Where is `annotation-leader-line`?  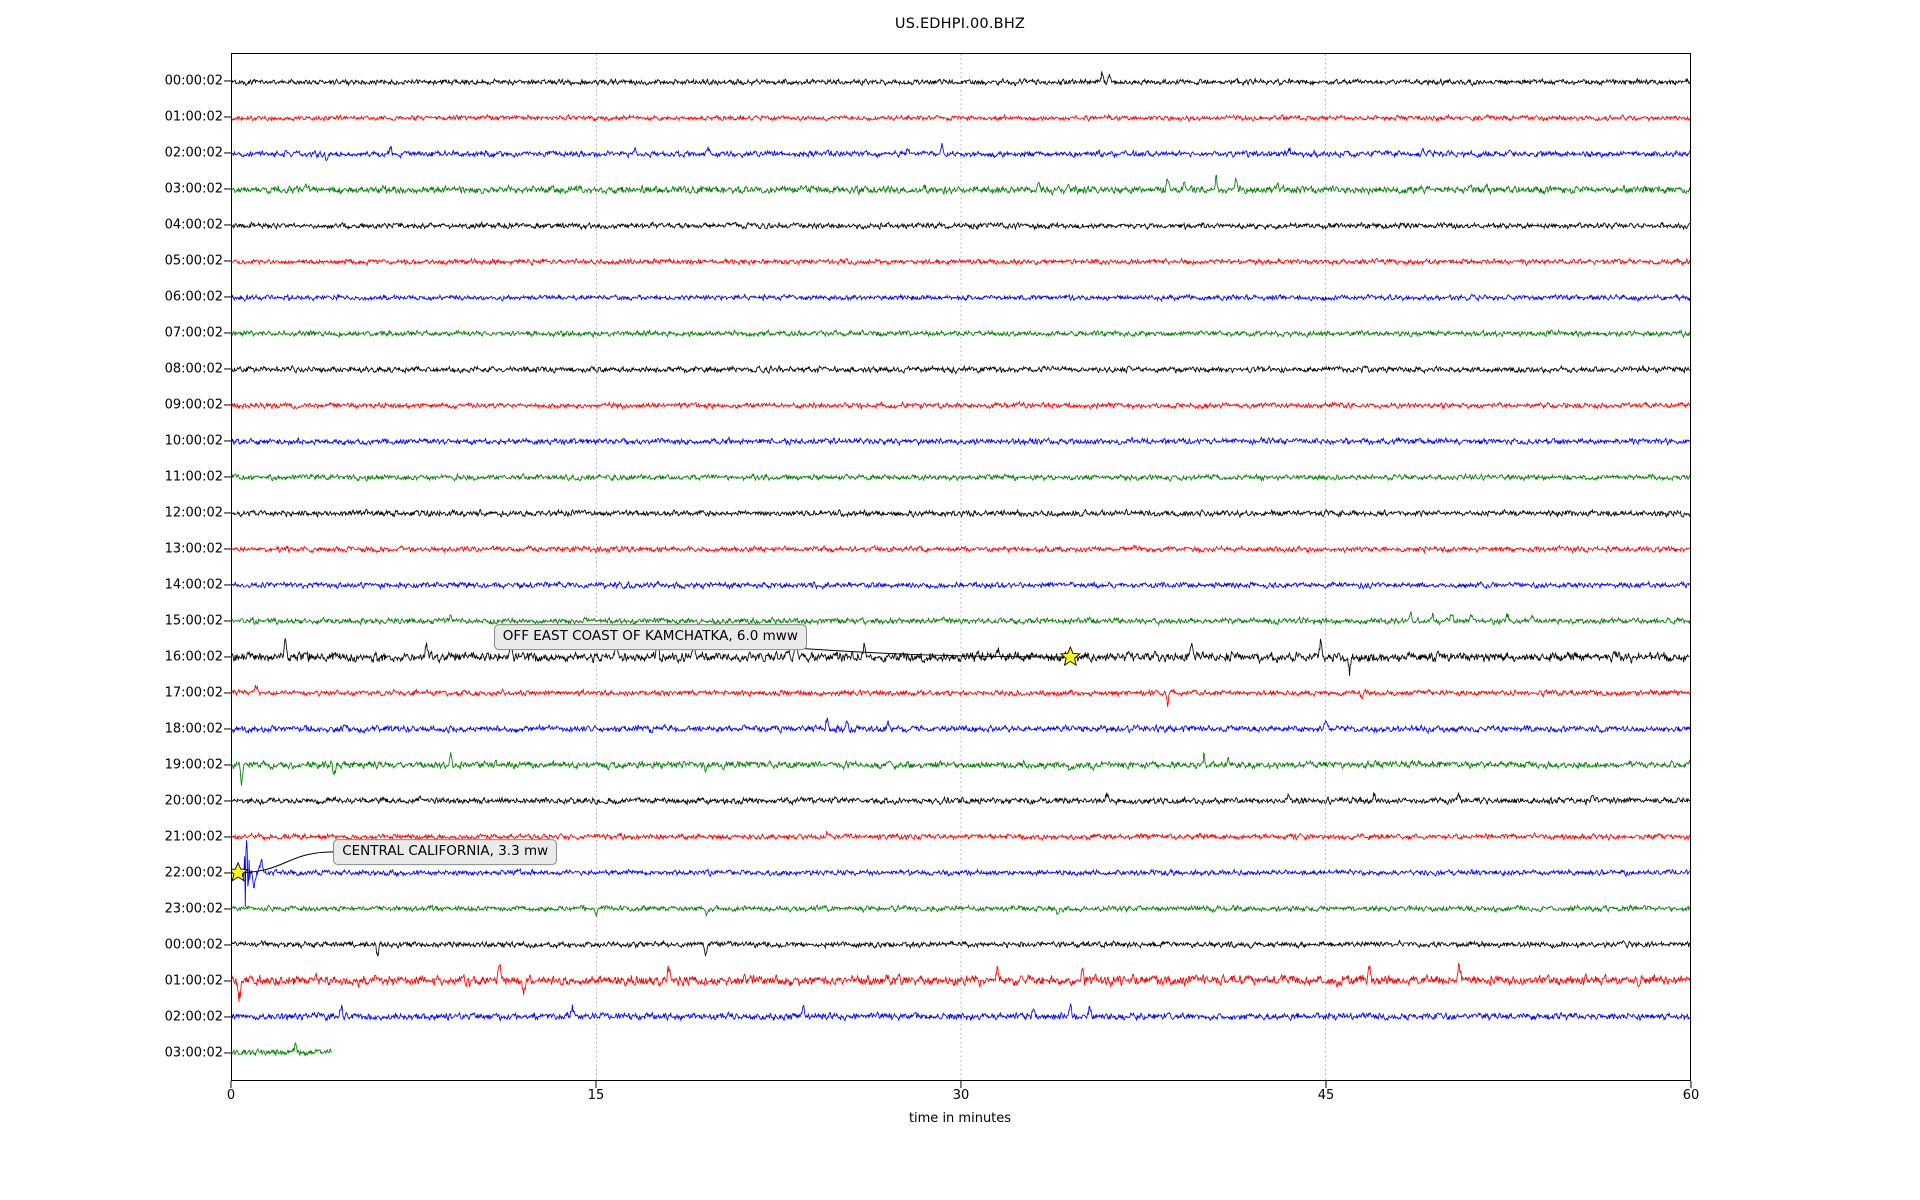 annotation-leader-line is located at coordinates (286, 862).